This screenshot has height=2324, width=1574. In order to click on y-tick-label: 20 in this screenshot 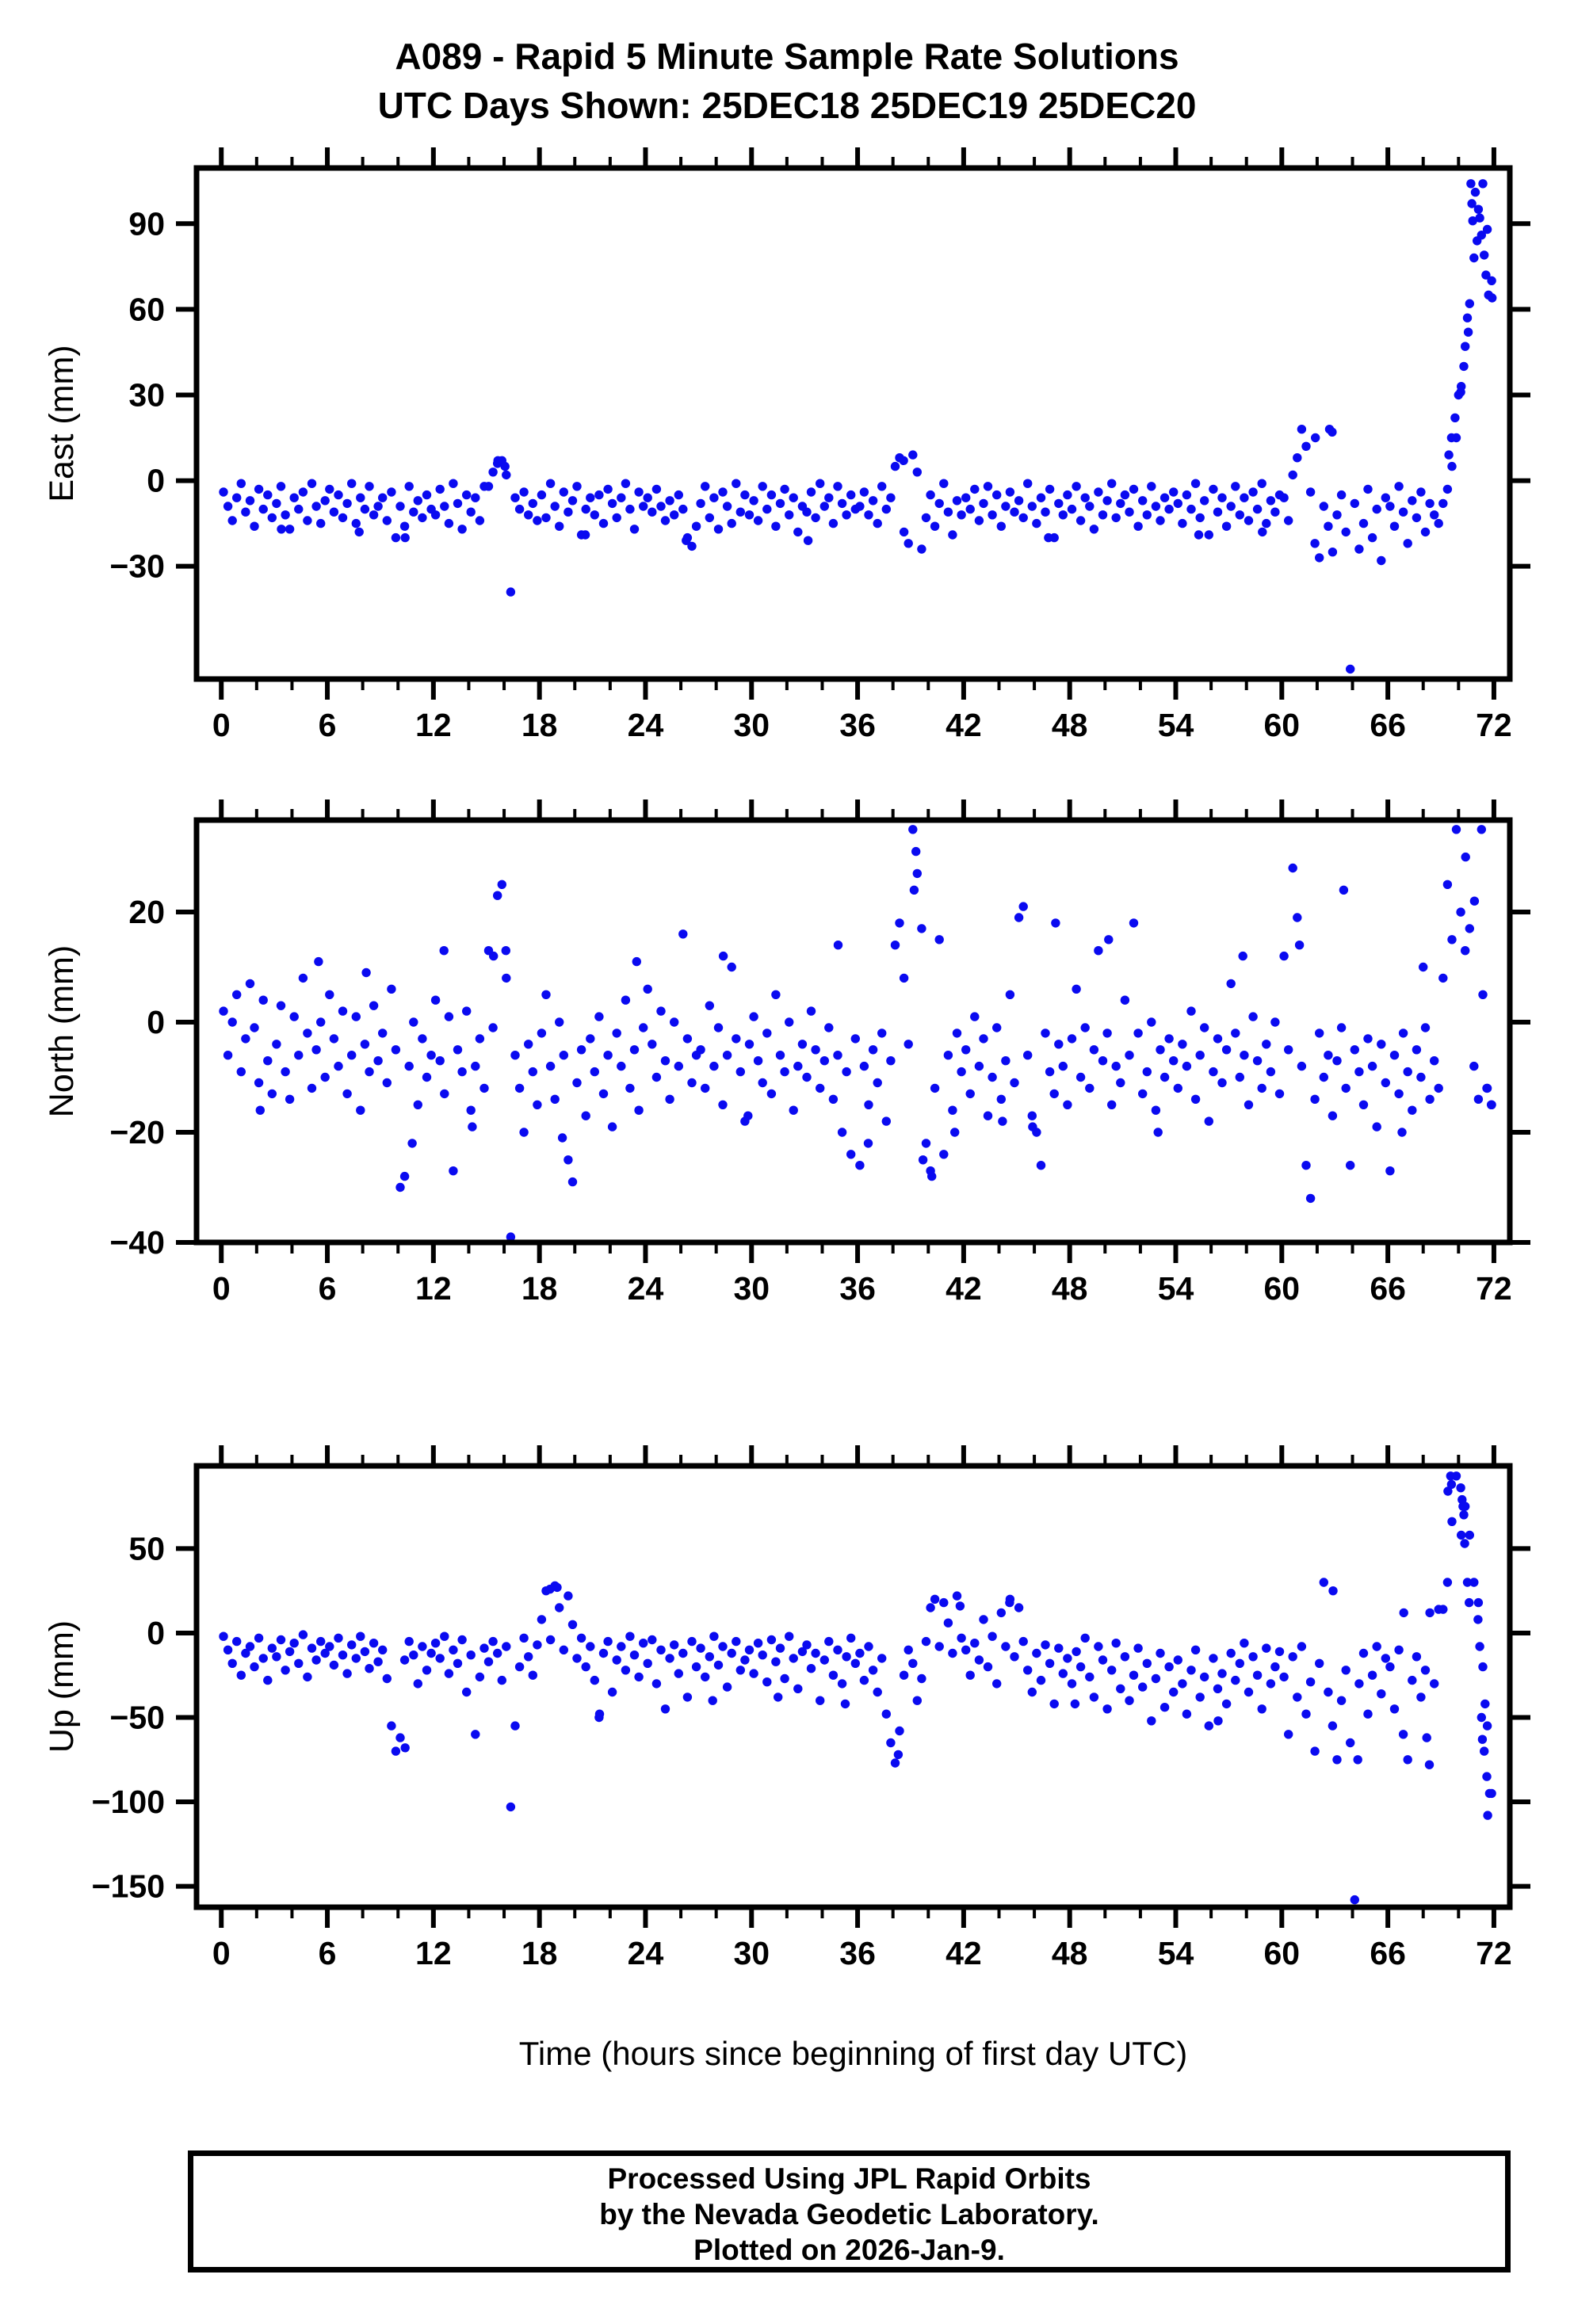, I will do `click(146, 912)`.